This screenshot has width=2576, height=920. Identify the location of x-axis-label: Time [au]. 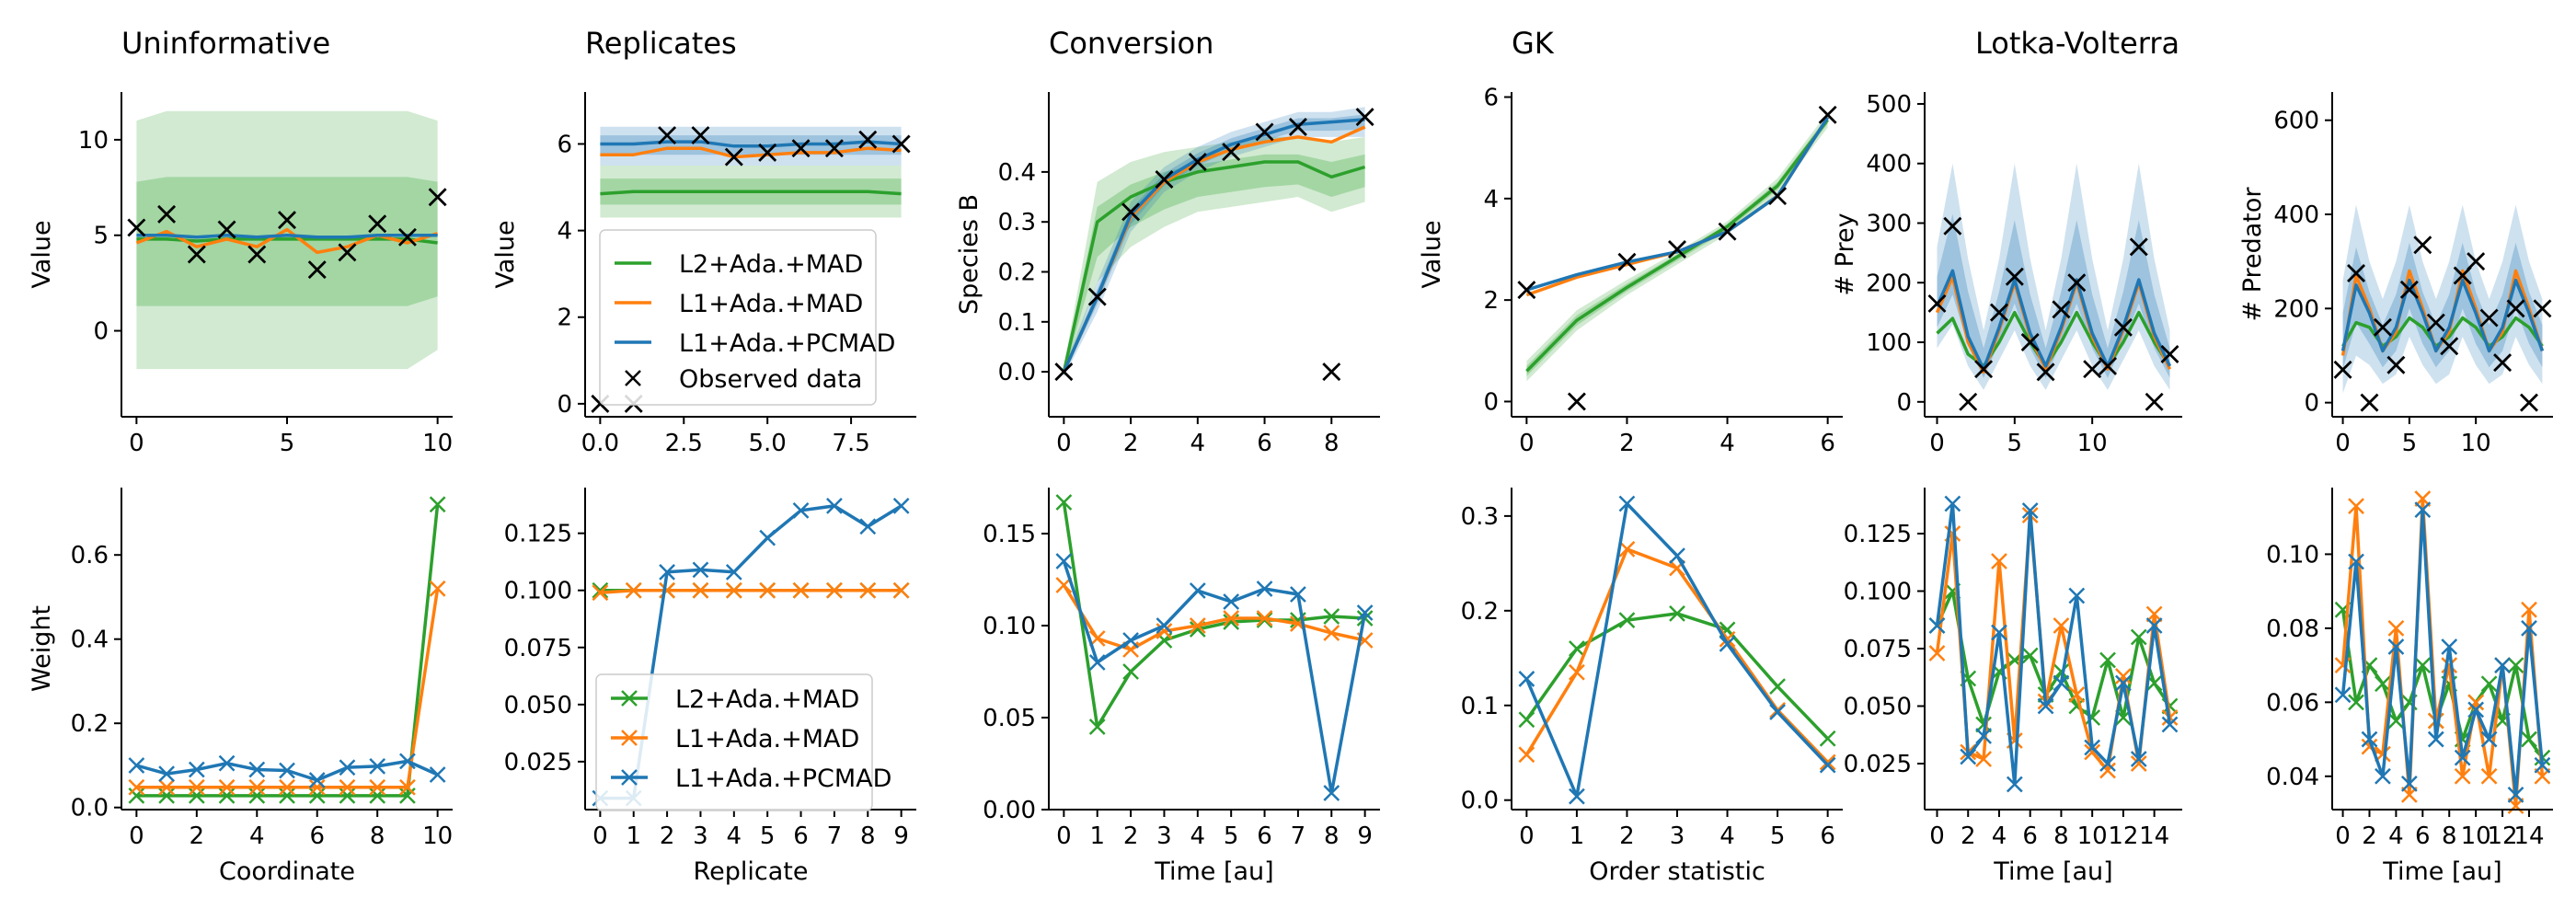
(2441, 871).